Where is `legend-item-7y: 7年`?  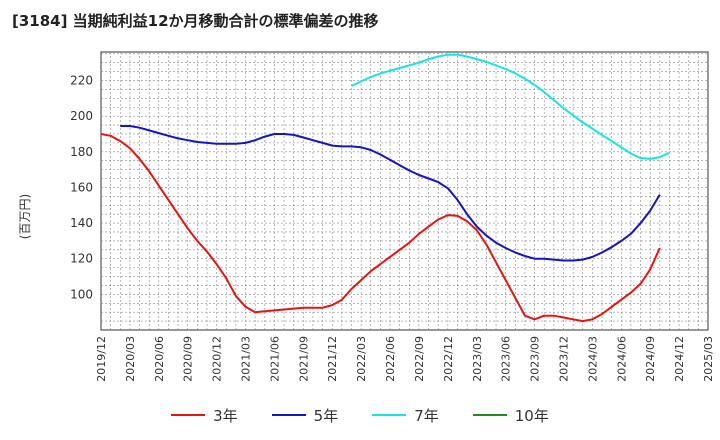 legend-item-7y: 7年 is located at coordinates (405, 415).